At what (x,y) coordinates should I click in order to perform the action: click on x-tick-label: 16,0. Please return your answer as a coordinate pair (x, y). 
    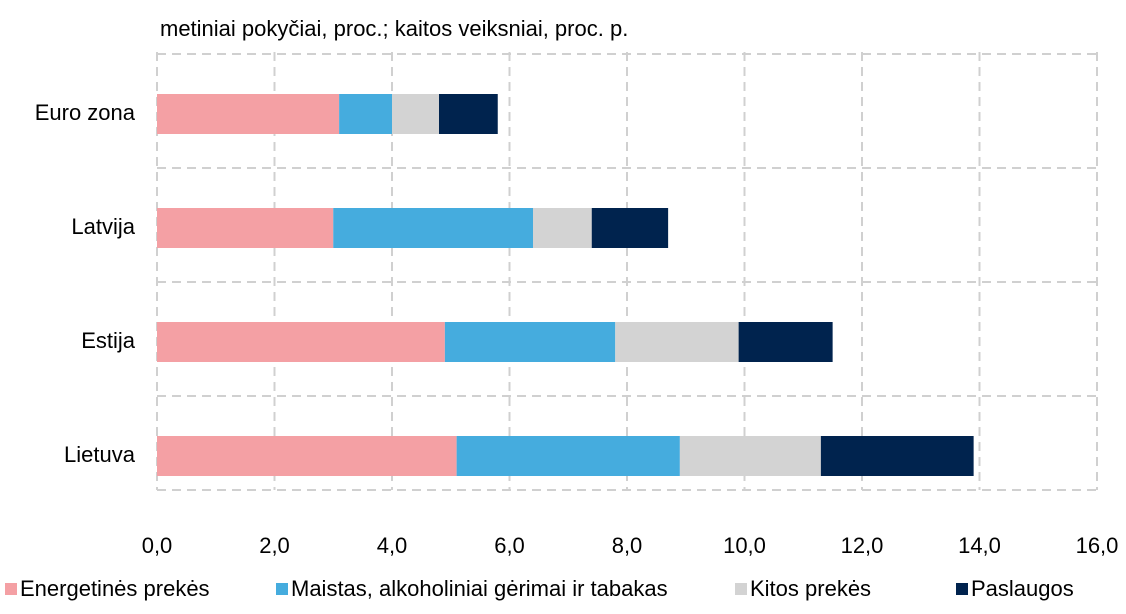
    Looking at the image, I should click on (1097, 545).